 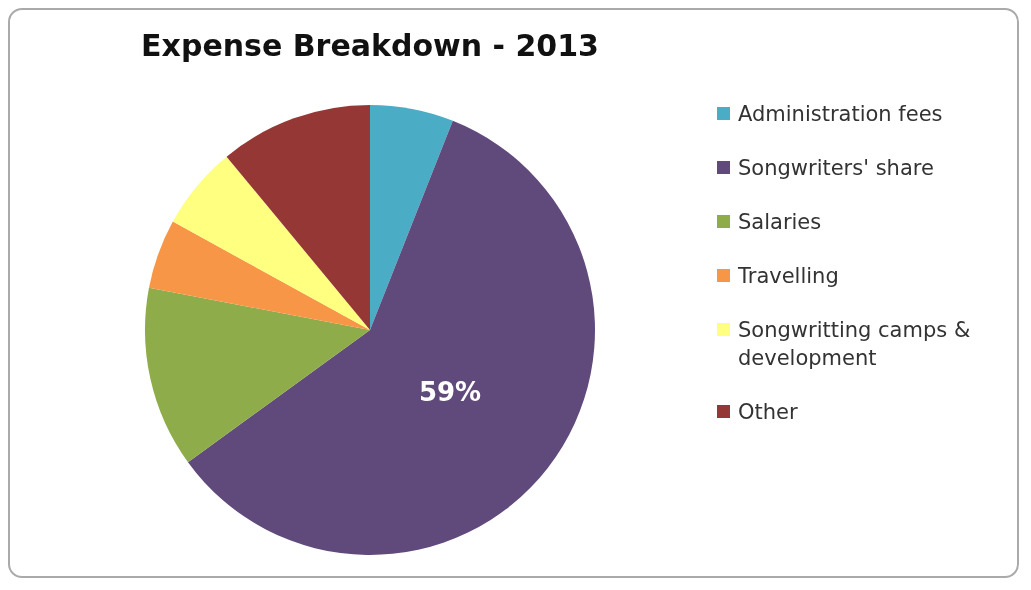 What do you see at coordinates (836, 168) in the screenshot?
I see `legend-label: Songwriters' share` at bounding box center [836, 168].